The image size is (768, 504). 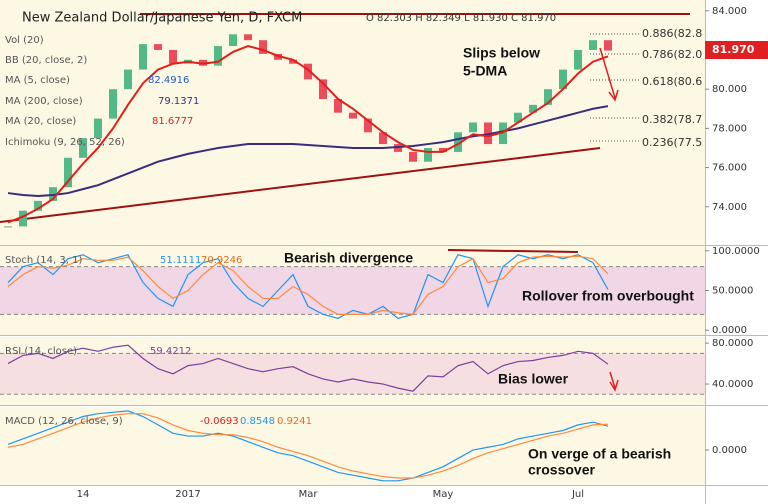 What do you see at coordinates (162, 18) in the screenshot?
I see `chart-title: New Zealand Dollar/Japanese Yen, D, FXCM` at bounding box center [162, 18].